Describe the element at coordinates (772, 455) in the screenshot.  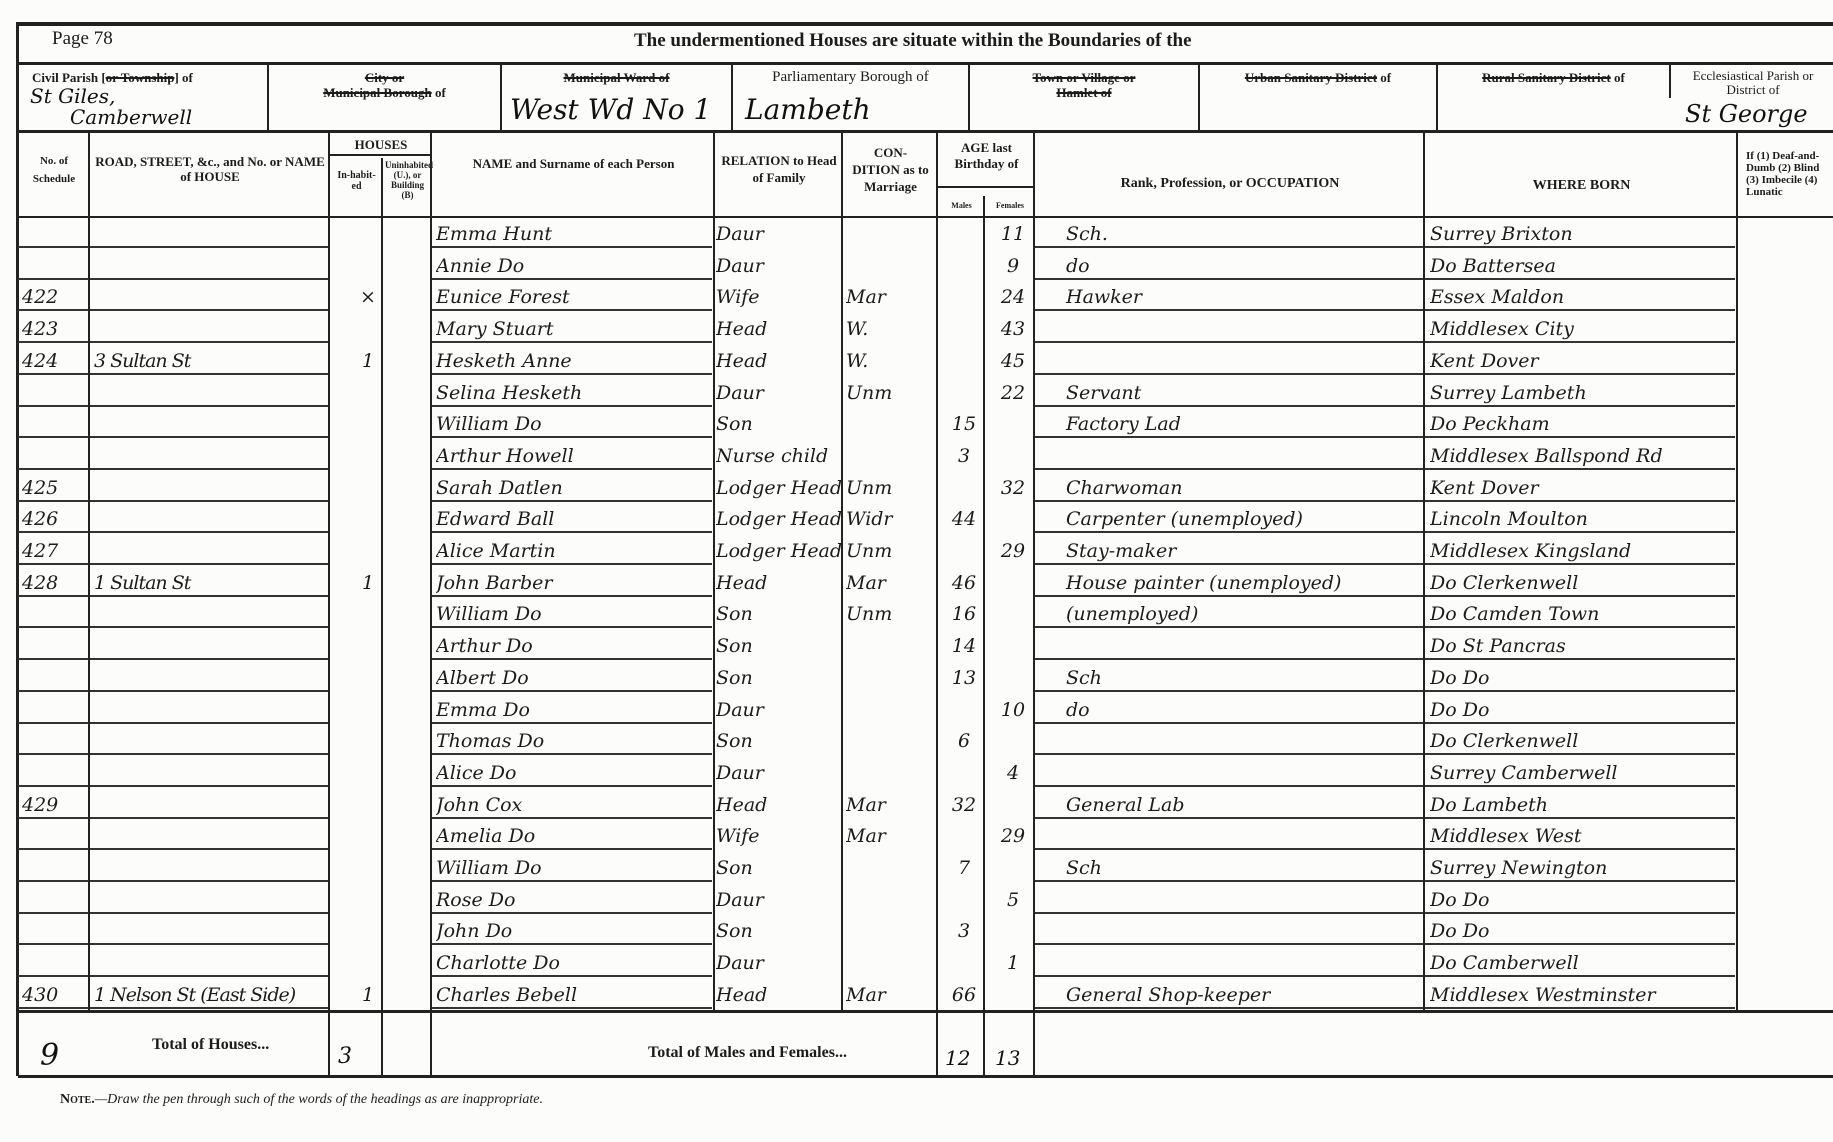
I see `relation-cell: Nurse child` at that location.